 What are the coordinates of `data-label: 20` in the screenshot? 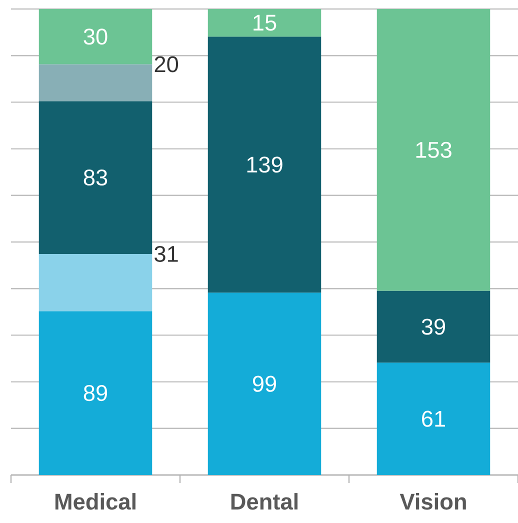 It's located at (166, 64).